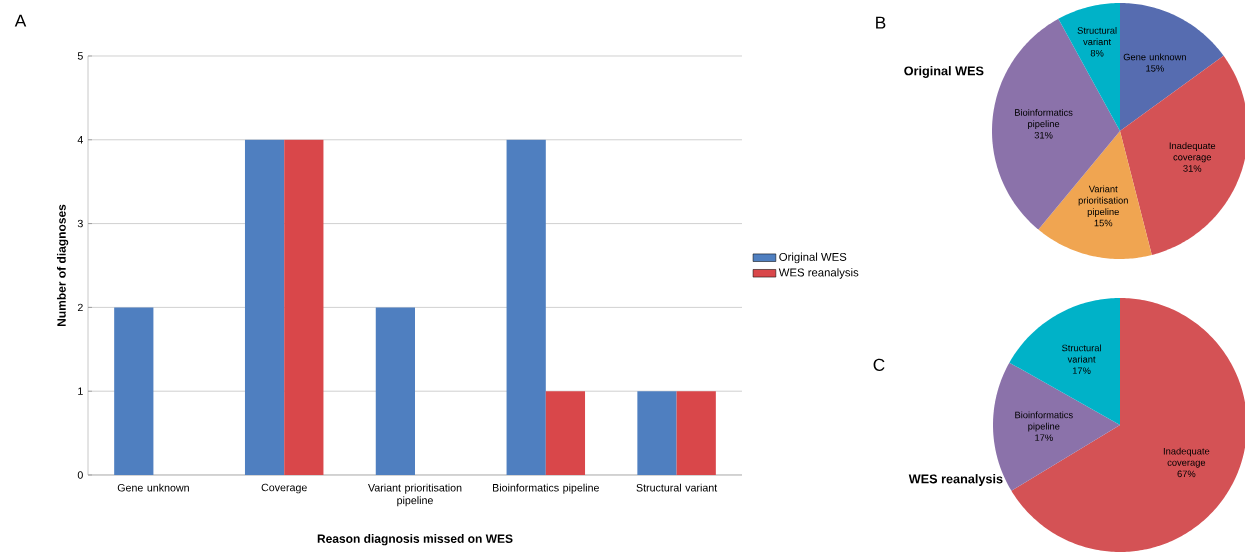 This screenshot has height=552, width=1245. I want to click on legend-label: Original WES, so click(813, 258).